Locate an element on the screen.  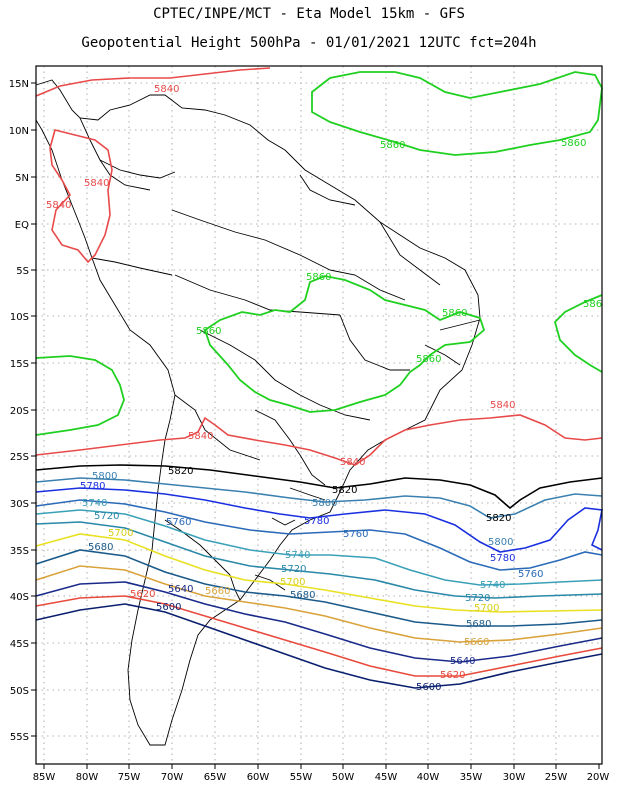
lat-tick-label: 50S is located at coordinates (19, 691).